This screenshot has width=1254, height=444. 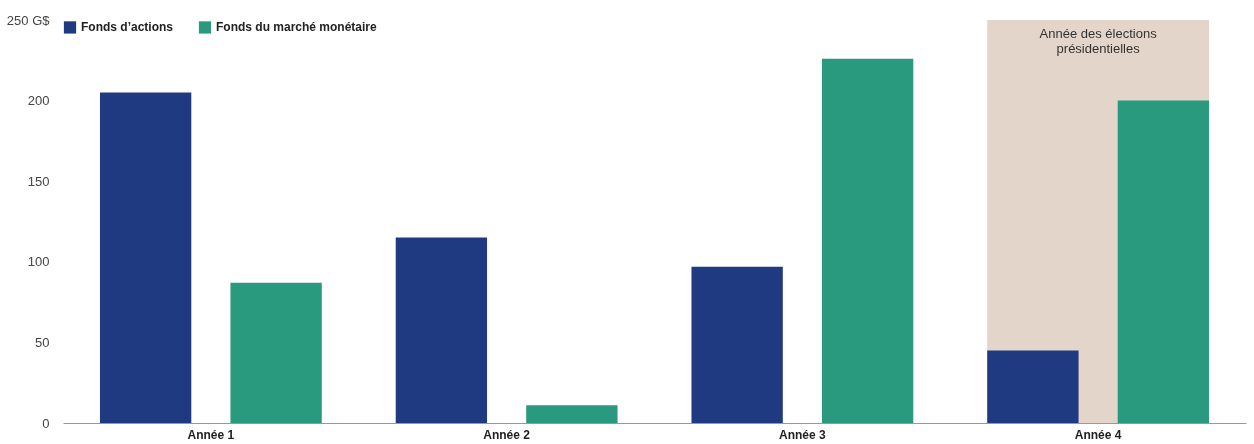 What do you see at coordinates (38, 181) in the screenshot?
I see `y-tick-label: 150` at bounding box center [38, 181].